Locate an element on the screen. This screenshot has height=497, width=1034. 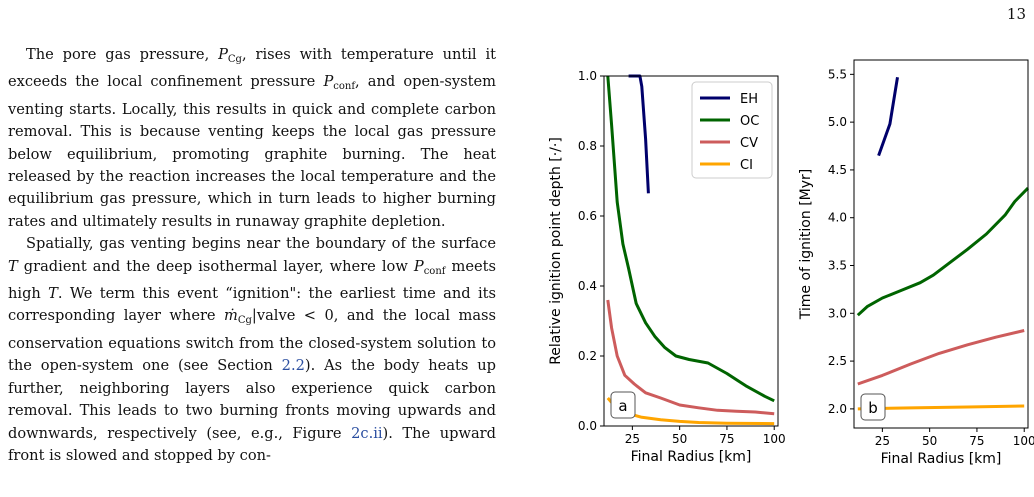
legend-label-cv: CV is located at coordinates (749, 143).